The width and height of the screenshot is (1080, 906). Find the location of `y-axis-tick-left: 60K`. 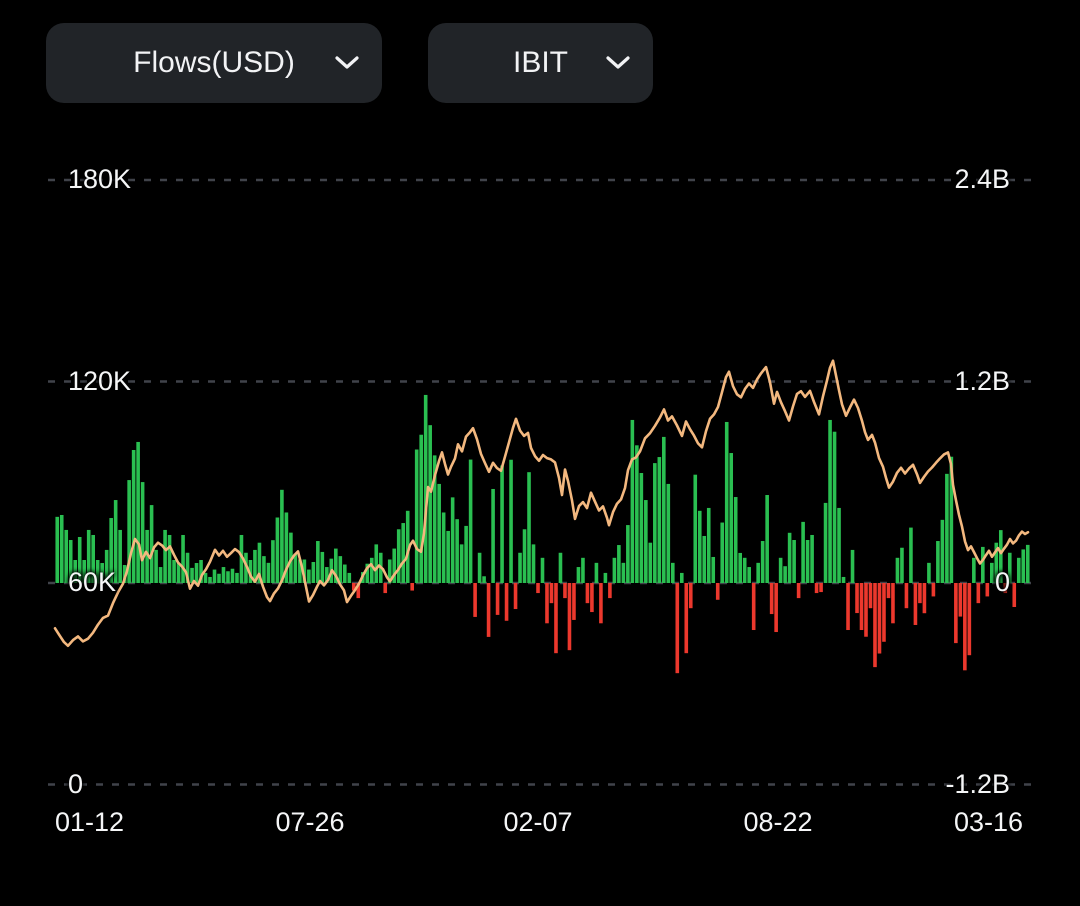

y-axis-tick-left: 60K is located at coordinates (92, 581).